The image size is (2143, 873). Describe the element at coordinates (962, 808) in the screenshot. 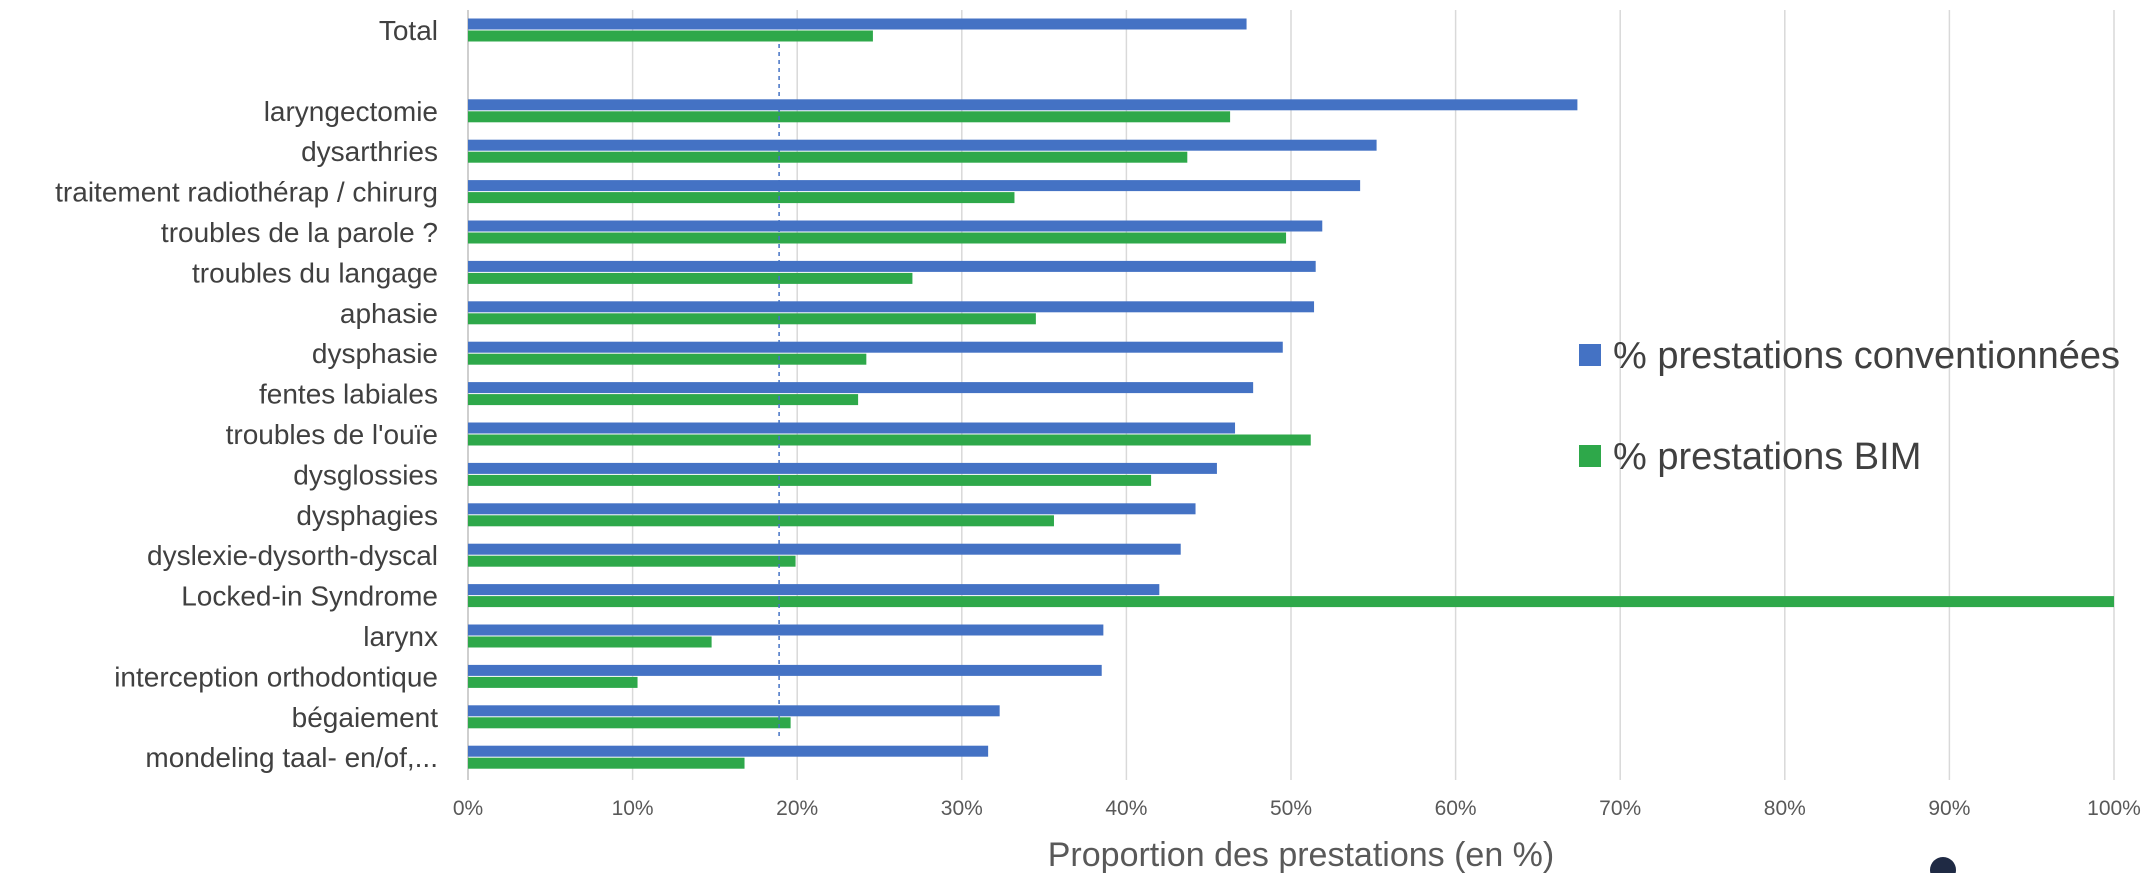

I see `x-tick-label: 30%` at that location.